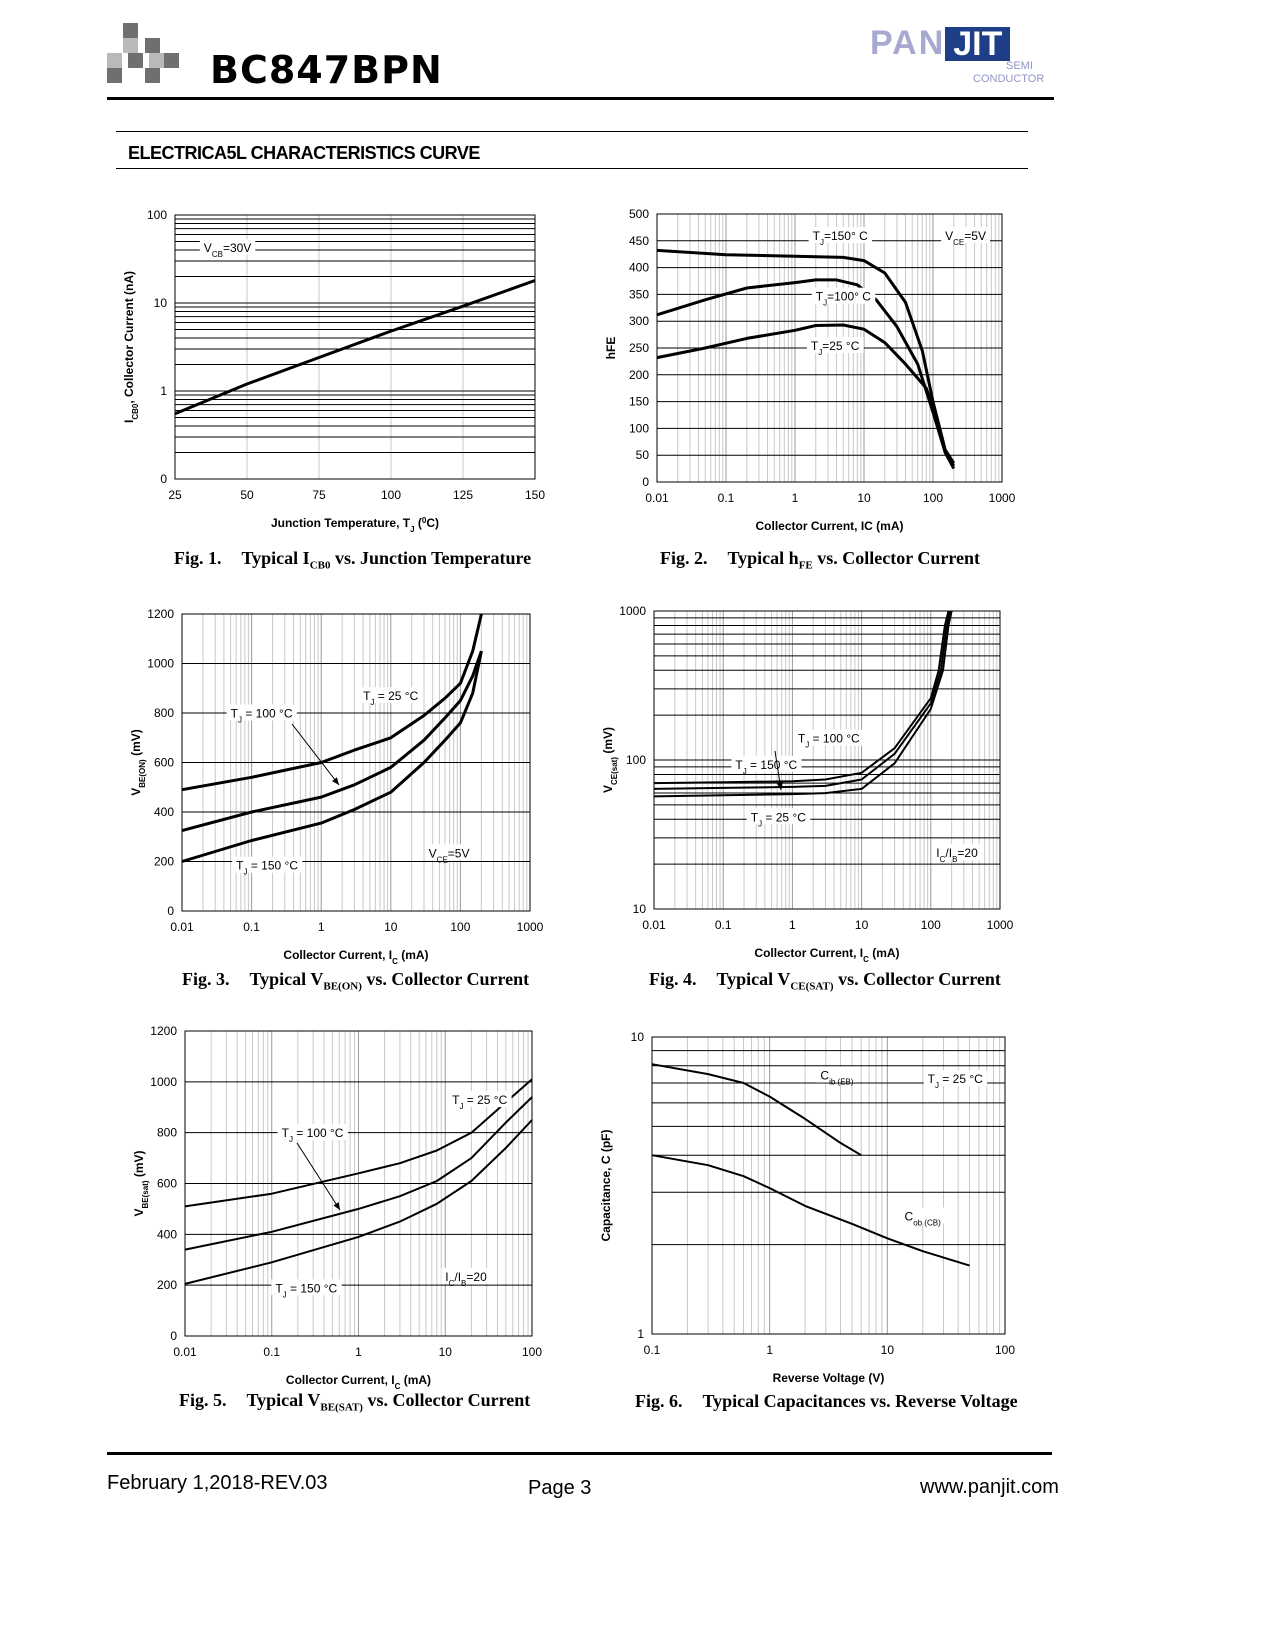  I want to click on fig6-annot-bg-tj, so click(955, 1078).